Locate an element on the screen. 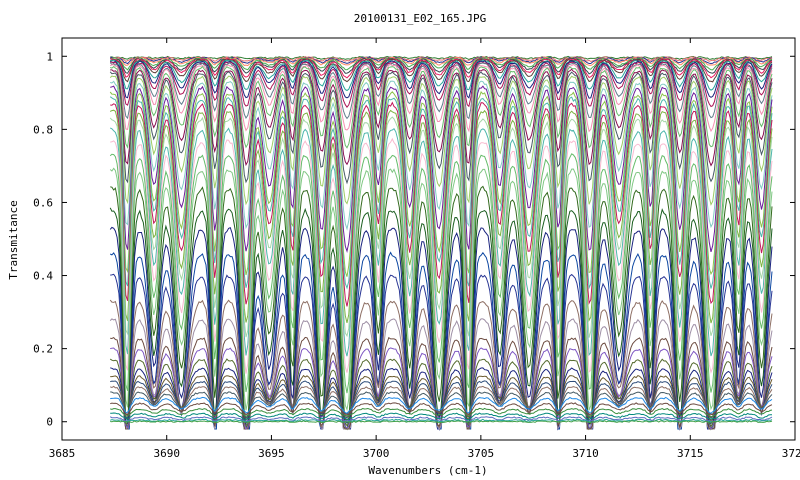 This screenshot has height=480, width=800. y-tick-label: 0 is located at coordinates (49, 422).